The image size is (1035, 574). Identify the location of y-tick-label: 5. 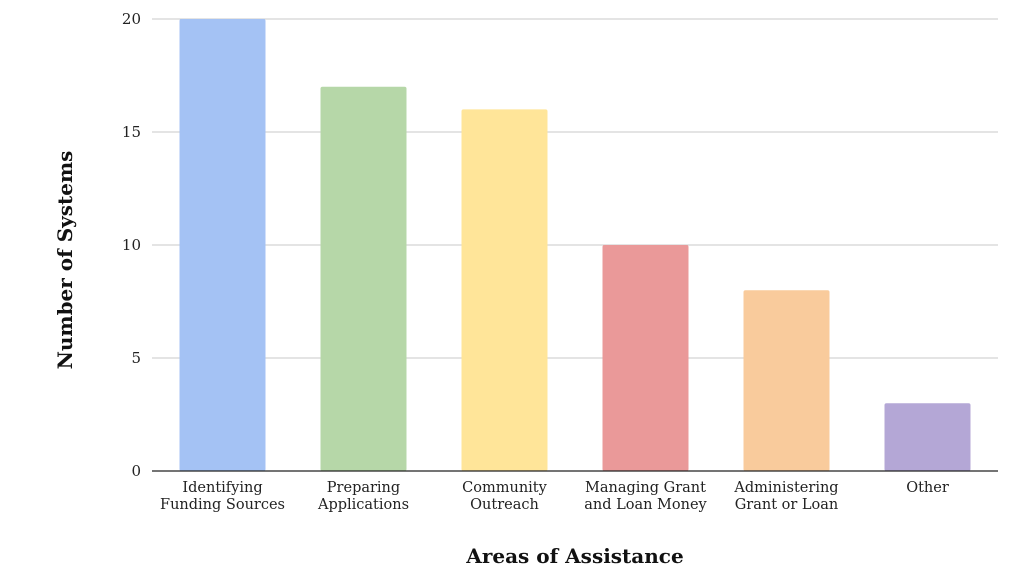
(136, 358).